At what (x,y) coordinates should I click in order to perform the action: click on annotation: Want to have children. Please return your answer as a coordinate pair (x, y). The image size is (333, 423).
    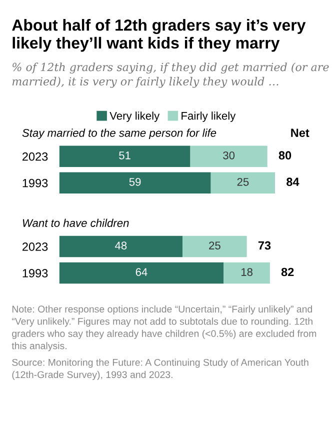
    Looking at the image, I should click on (75, 222).